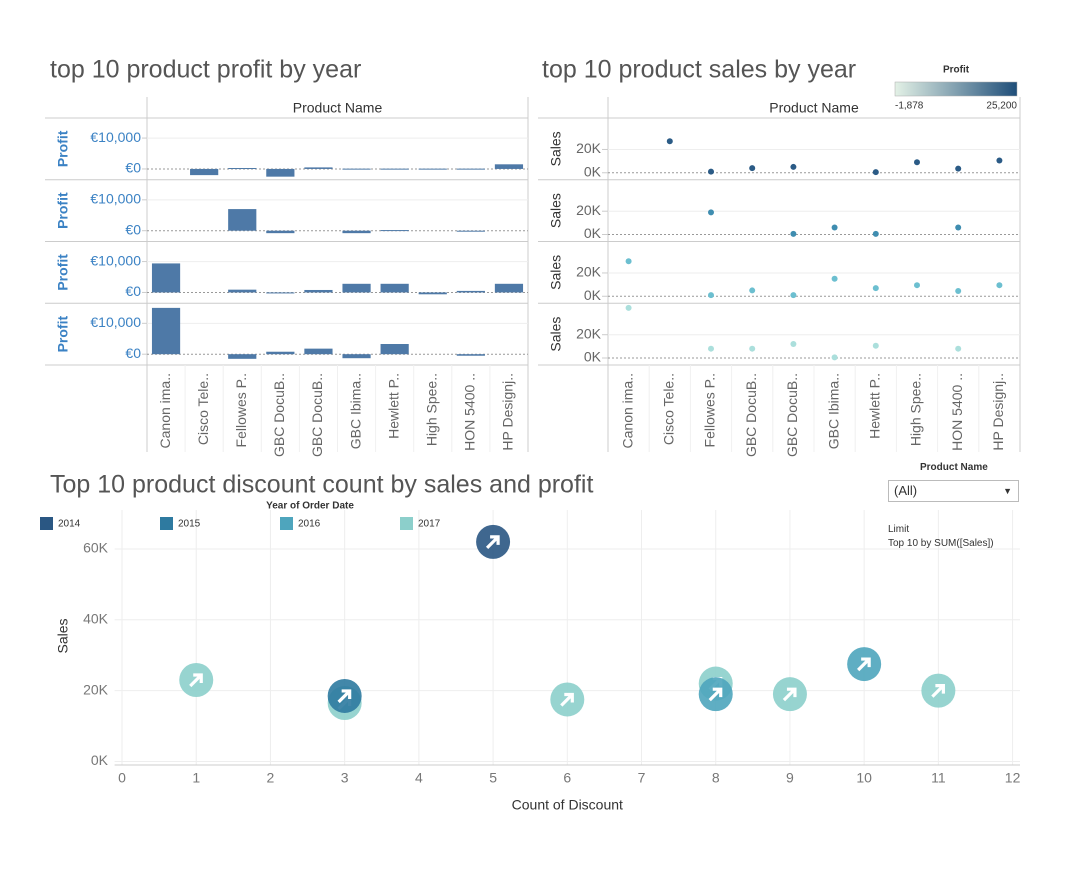 The width and height of the screenshot is (1071, 887). What do you see at coordinates (419, 778) in the screenshot?
I see `x-tick-label: 4` at bounding box center [419, 778].